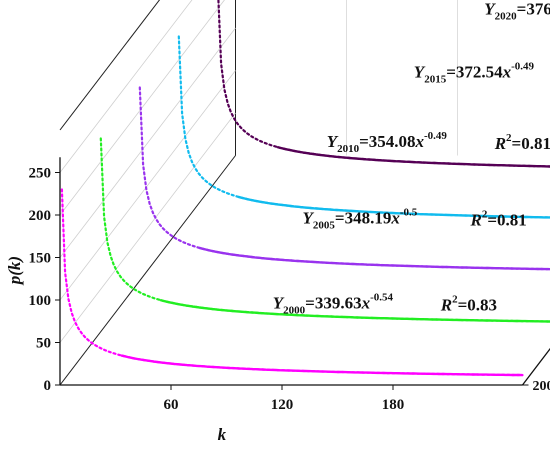 This screenshot has width=550, height=449. Describe the element at coordinates (40, 216) in the screenshot. I see `y-tick-label: 200` at that location.